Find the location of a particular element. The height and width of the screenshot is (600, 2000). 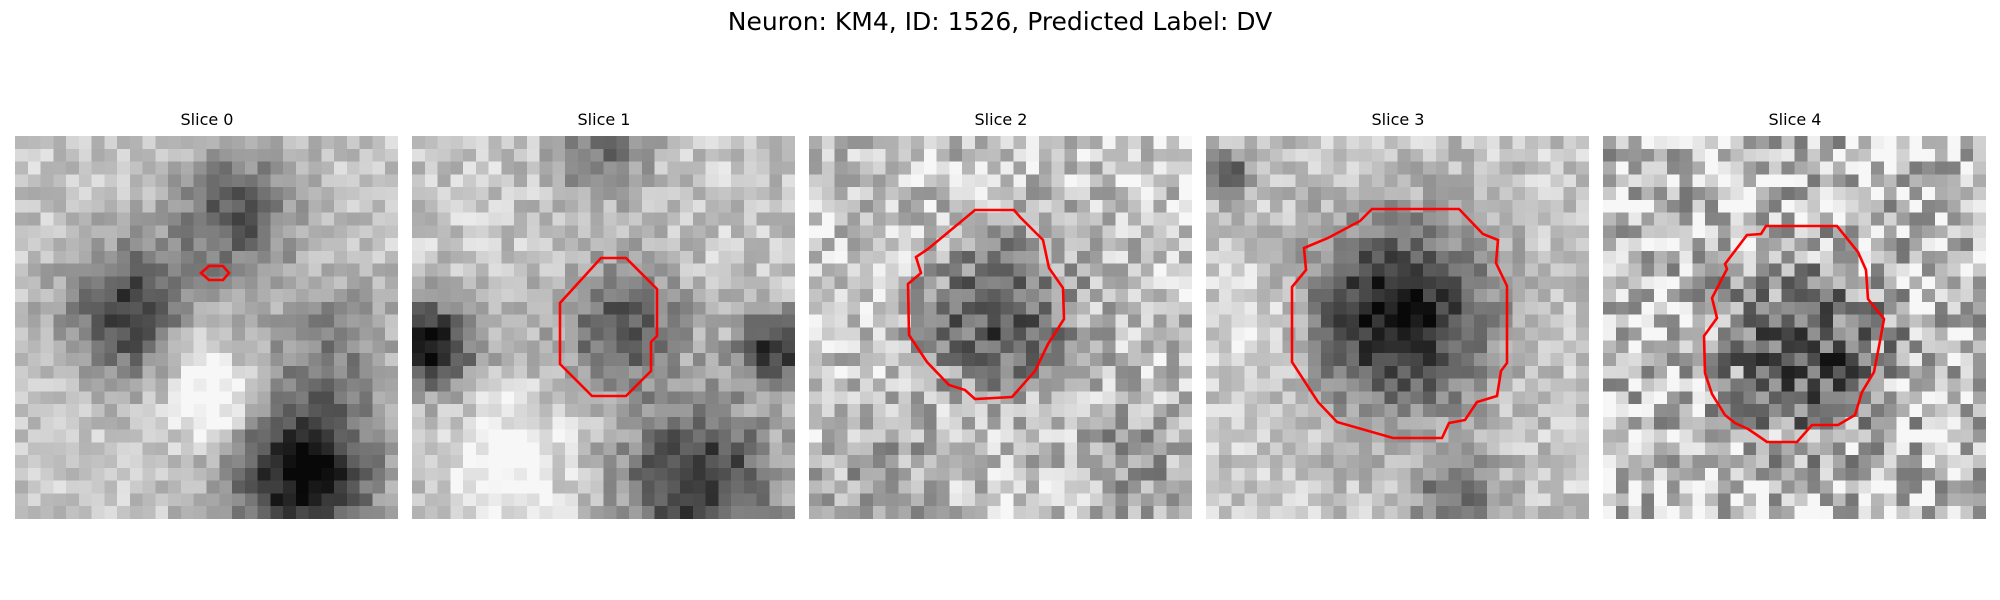

slice-title: Slice 4 is located at coordinates (1795, 119).